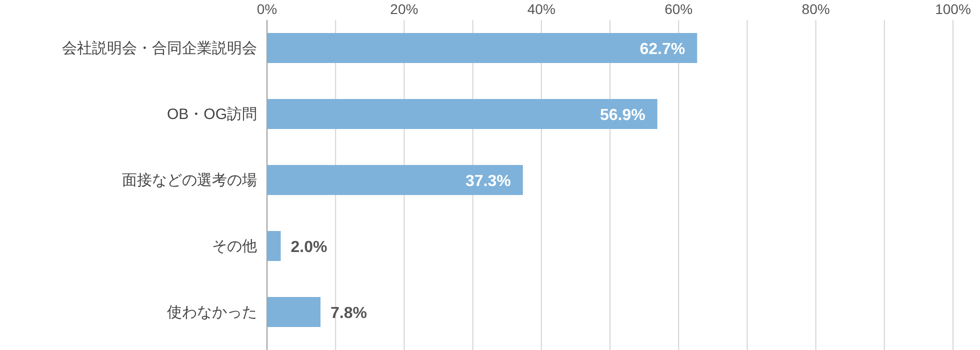  I want to click on data-label: 37.3%, so click(488, 181).